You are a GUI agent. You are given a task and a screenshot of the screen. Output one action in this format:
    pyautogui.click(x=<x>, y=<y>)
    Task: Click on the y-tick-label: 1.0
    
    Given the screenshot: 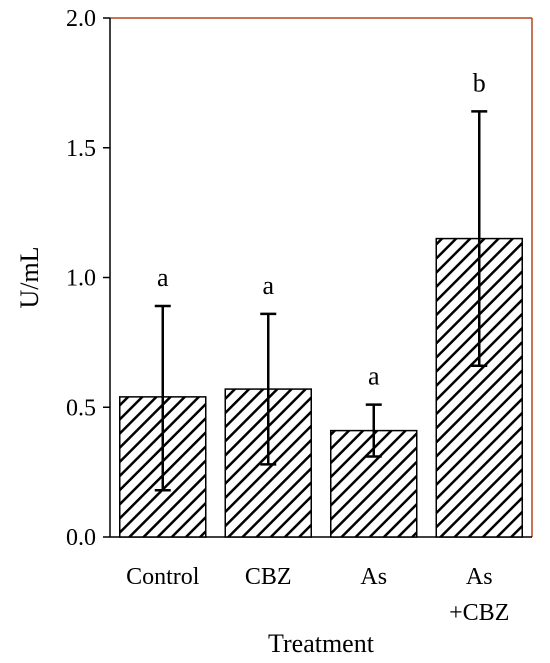 What is the action you would take?
    pyautogui.click(x=81, y=279)
    